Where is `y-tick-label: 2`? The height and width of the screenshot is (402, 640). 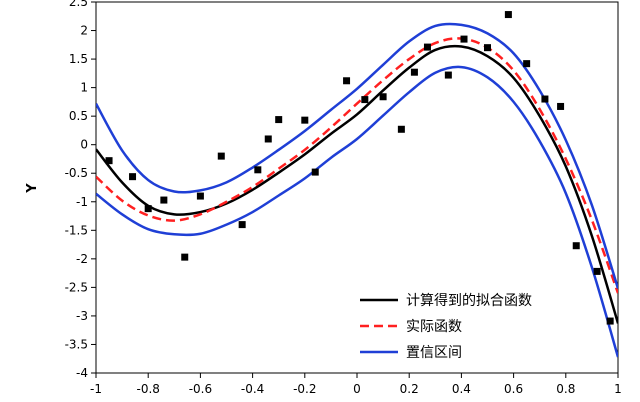 y-tick-label: 2 is located at coordinates (84, 31).